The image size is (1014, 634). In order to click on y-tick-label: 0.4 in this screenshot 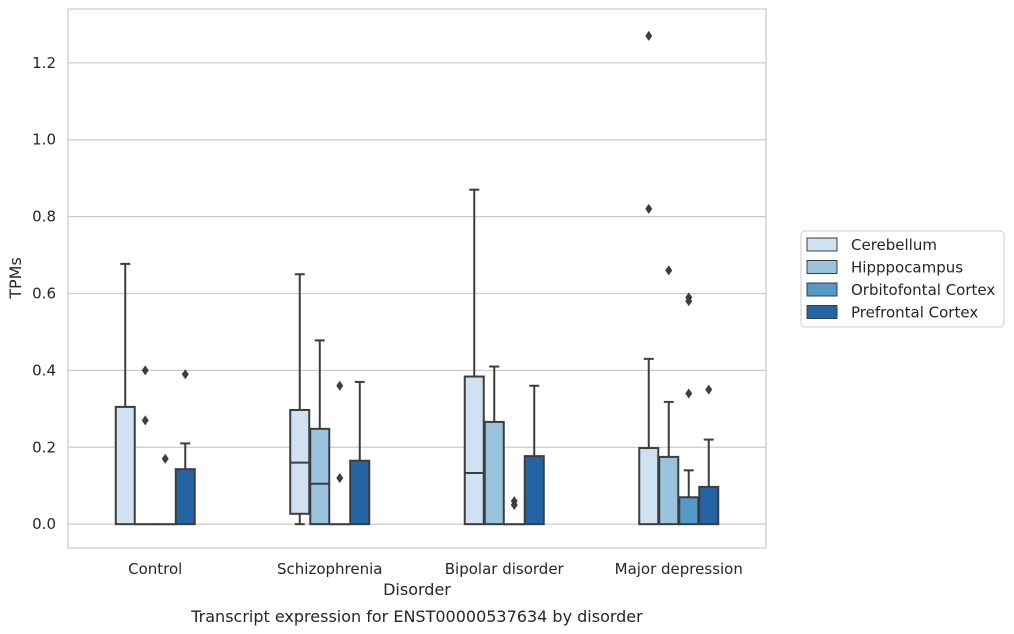, I will do `click(44, 370)`.